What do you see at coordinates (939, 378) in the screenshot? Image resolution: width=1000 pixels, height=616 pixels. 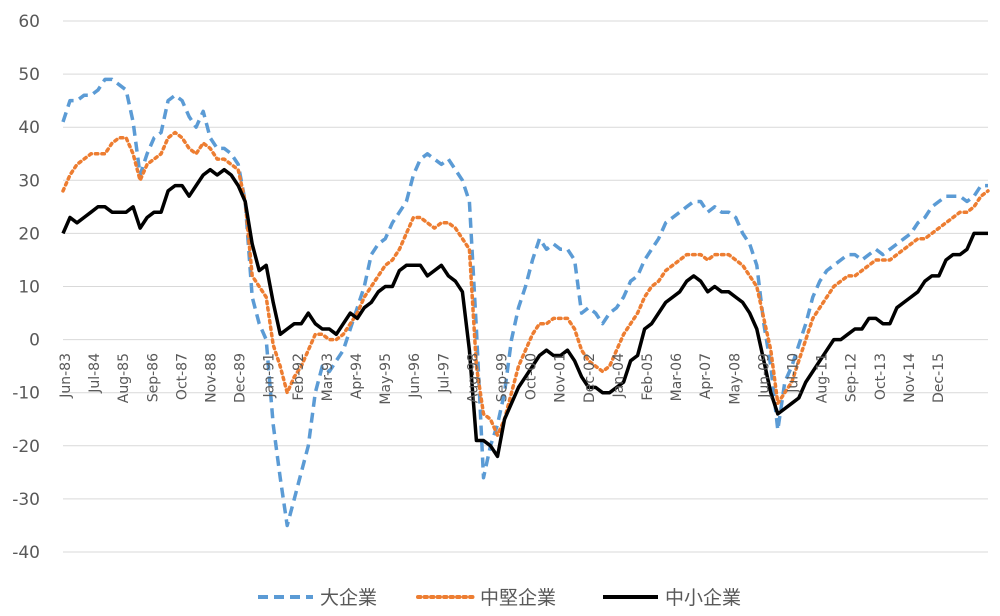 I see `x-tick-label: Dec-15` at bounding box center [939, 378].